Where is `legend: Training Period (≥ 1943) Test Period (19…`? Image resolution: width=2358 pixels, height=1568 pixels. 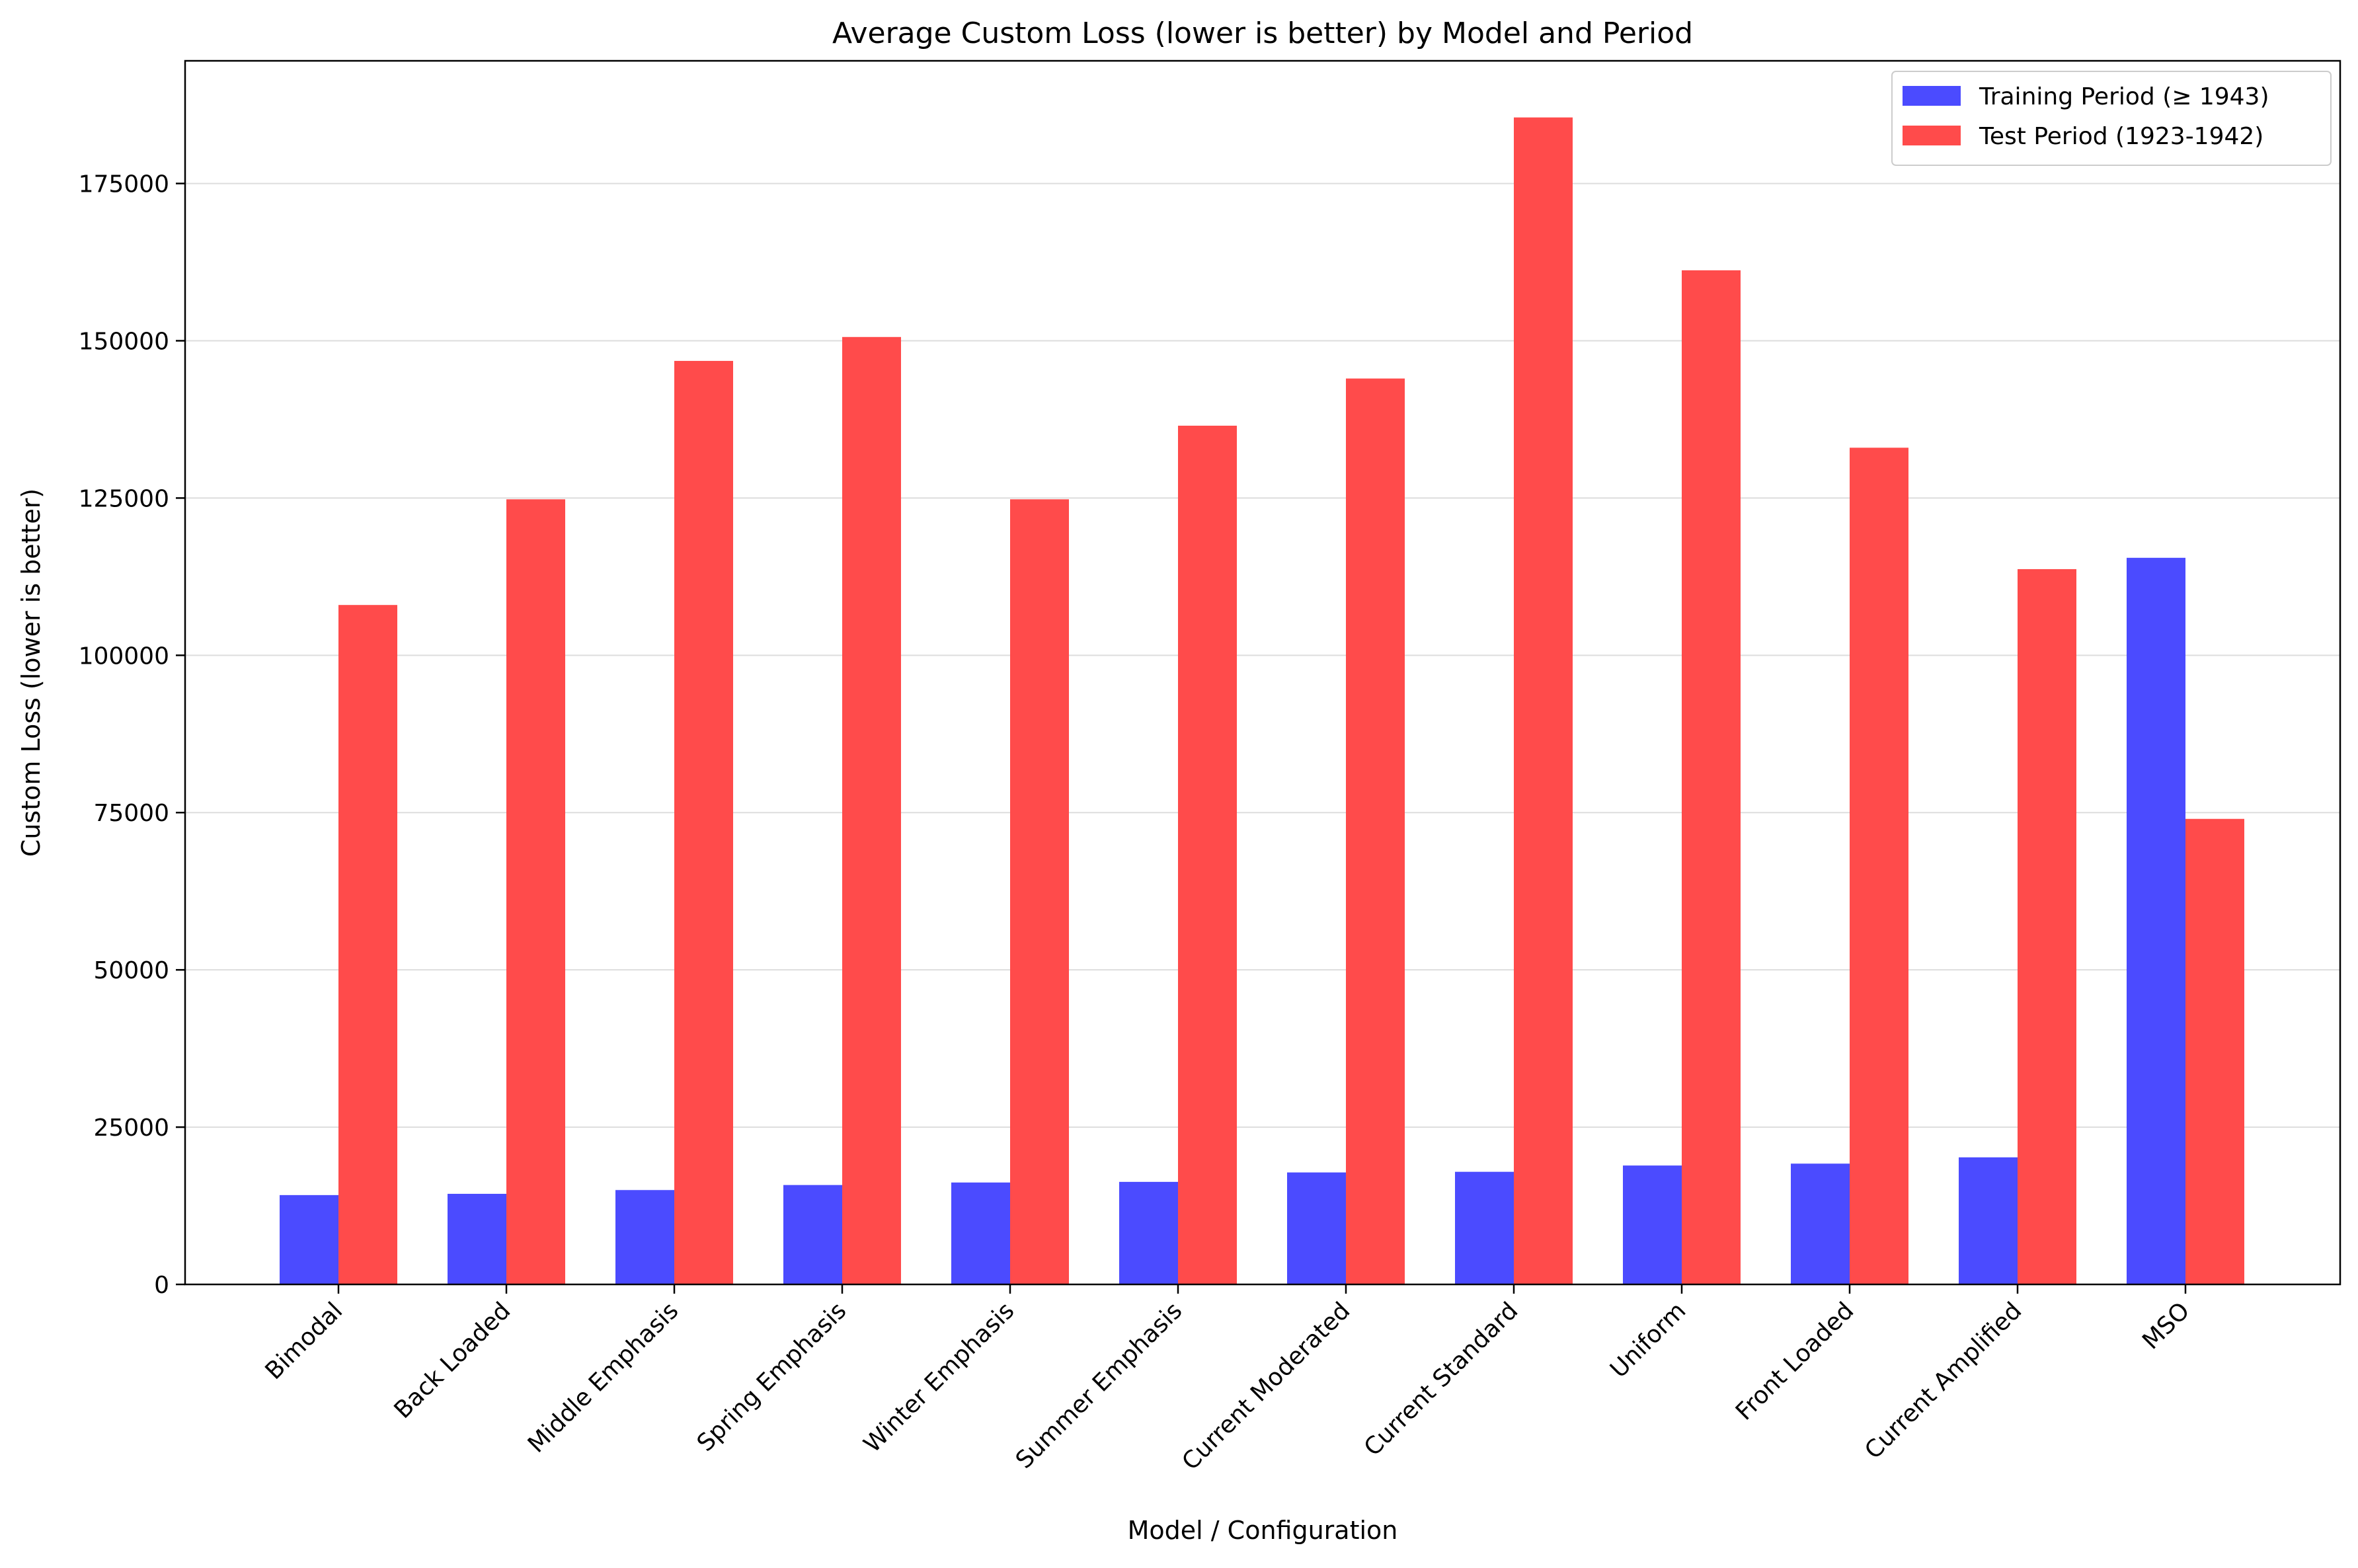 legend: Training Period (≥ 1943) Test Period (19… is located at coordinates (2111, 118).